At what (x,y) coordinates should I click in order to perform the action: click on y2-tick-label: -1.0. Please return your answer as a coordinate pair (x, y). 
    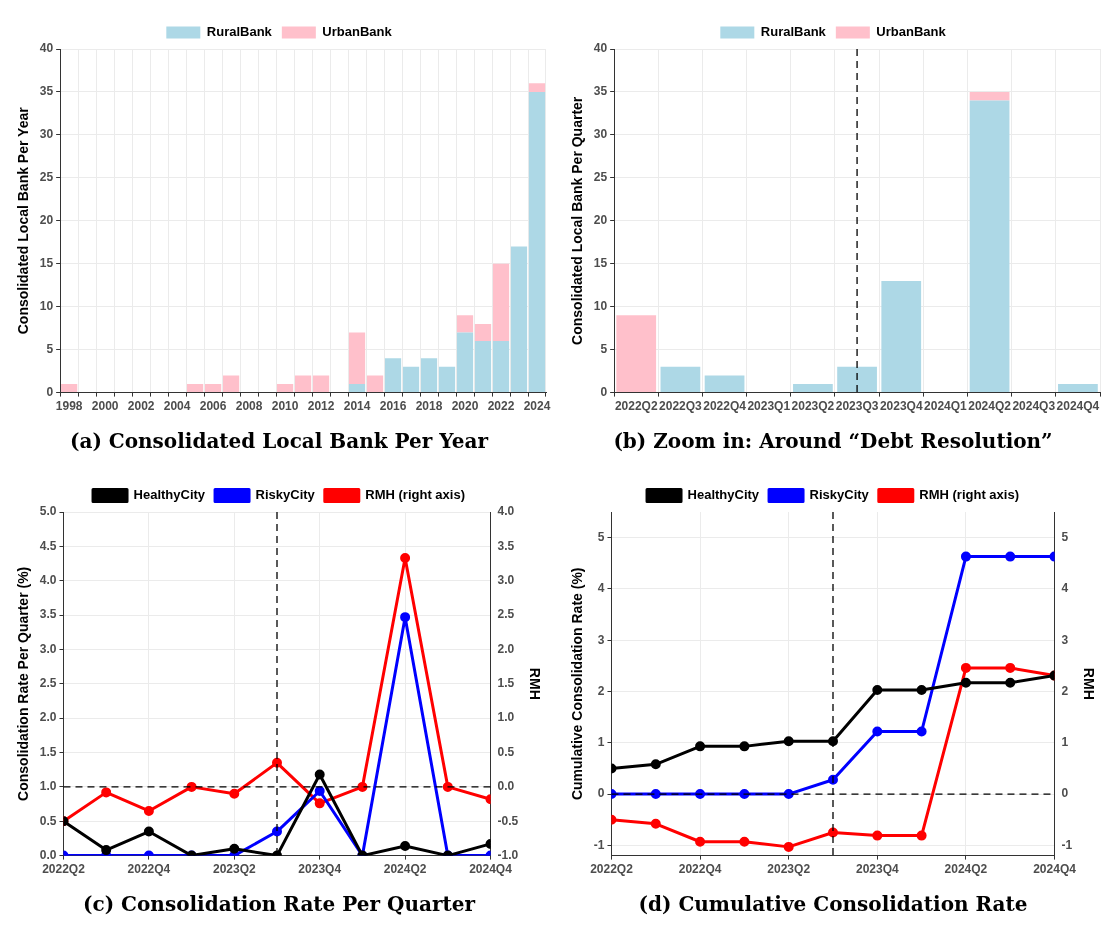
    Looking at the image, I should click on (508, 854).